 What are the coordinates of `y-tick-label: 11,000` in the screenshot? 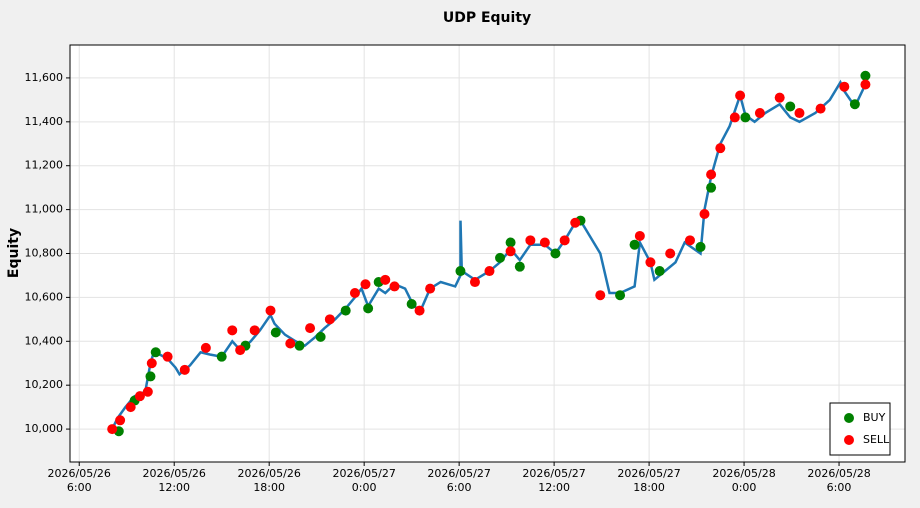 It's located at (44, 209).